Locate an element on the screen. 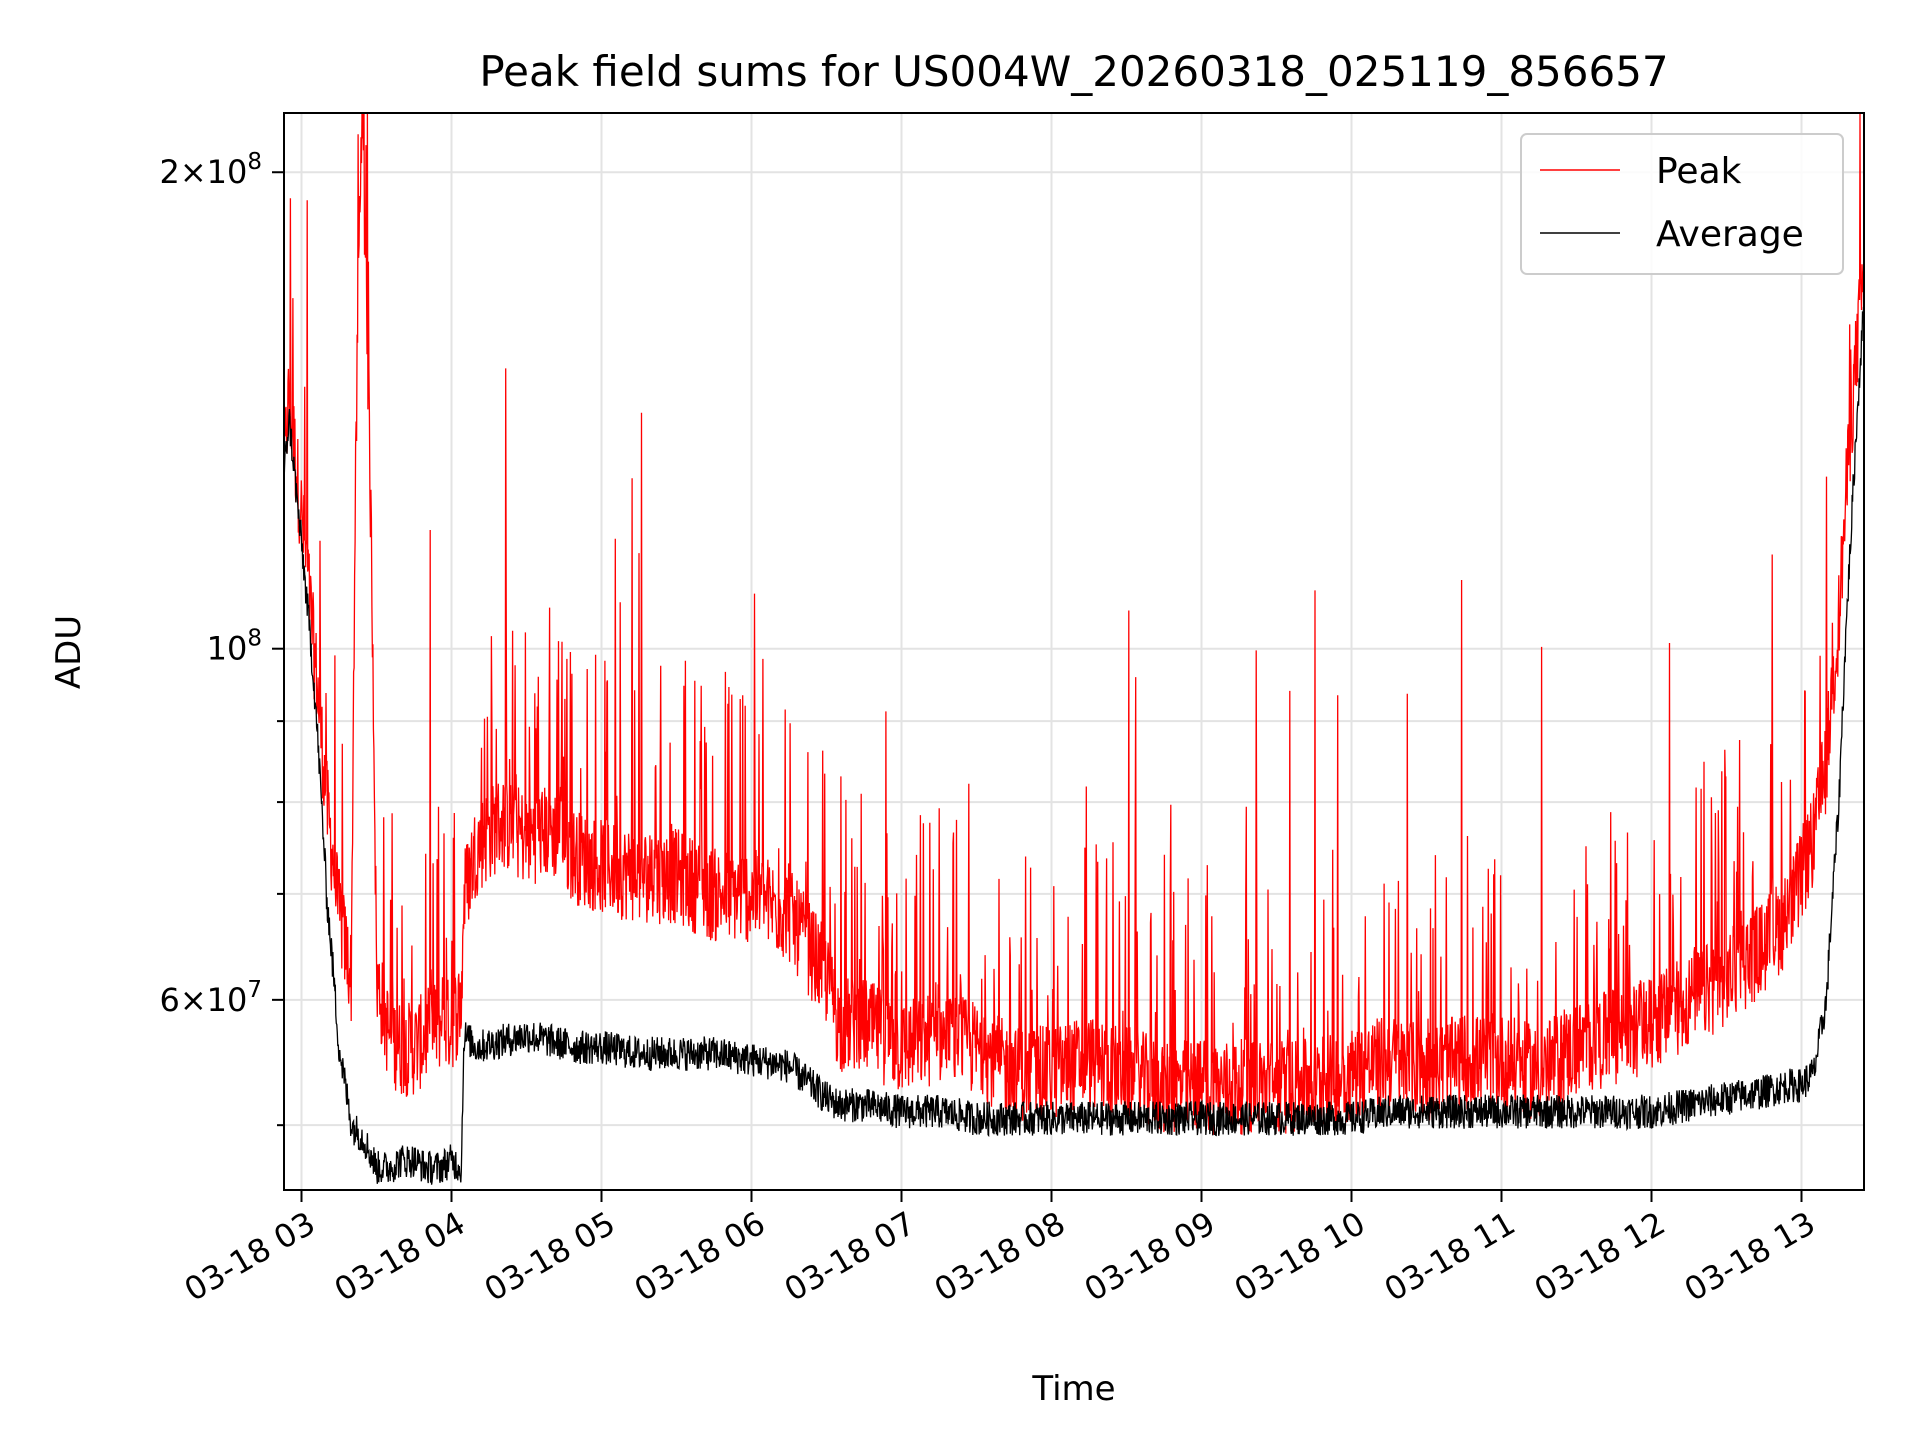 The image size is (1920, 1440). legend: Peak Average is located at coordinates (1682, 204).